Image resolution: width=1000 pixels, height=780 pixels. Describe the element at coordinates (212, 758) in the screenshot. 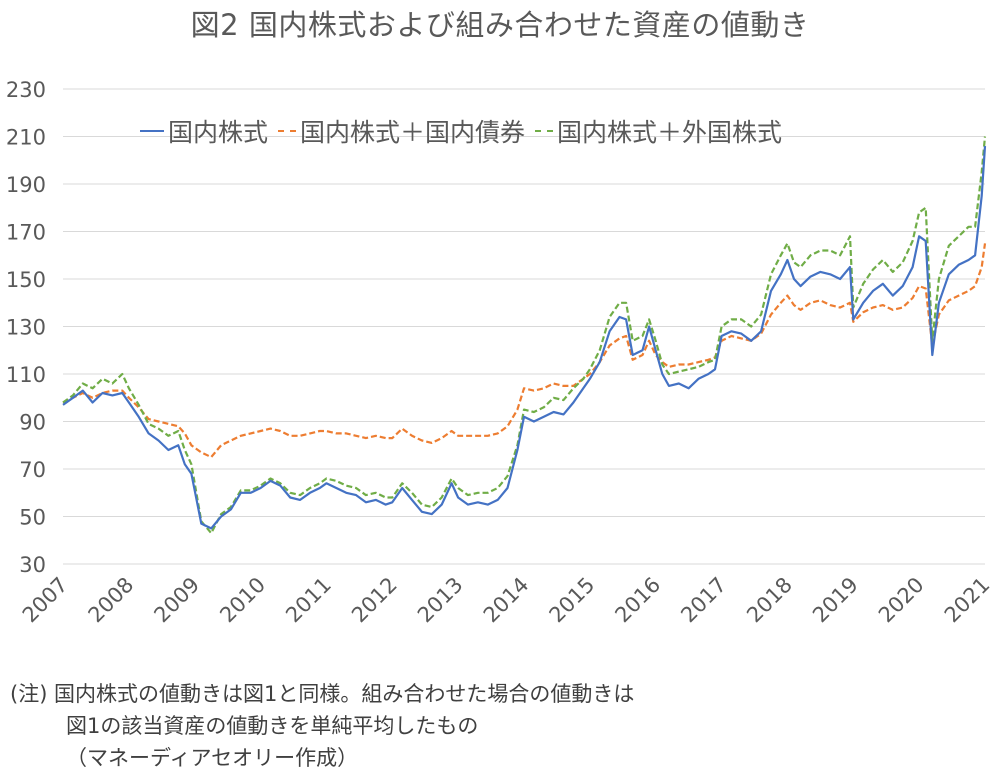

I see `note-line-3: （マネーディアセオリー作成）` at that location.